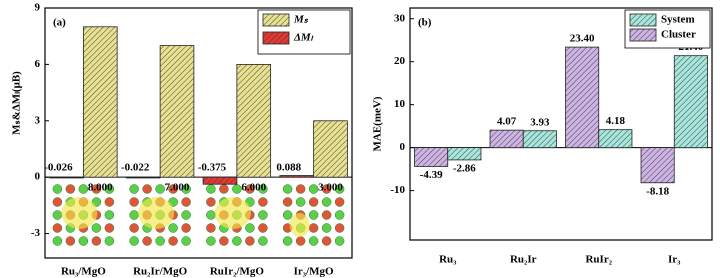  What do you see at coordinates (523, 260) in the screenshot?
I see `x-tick-label: Ru₂Ir` at bounding box center [523, 260].